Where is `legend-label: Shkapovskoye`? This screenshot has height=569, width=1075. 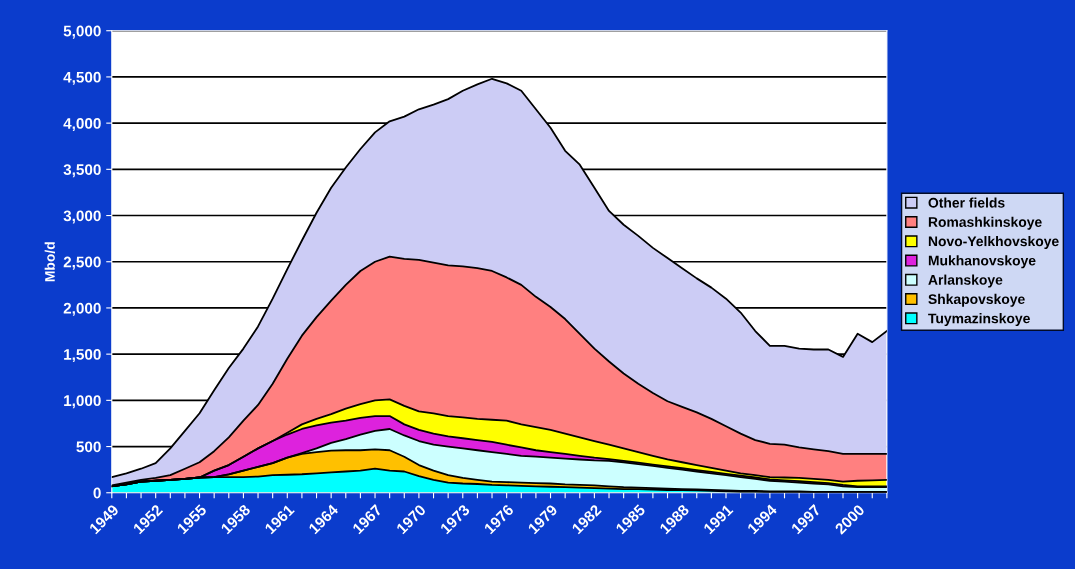 legend-label: Shkapovskoye is located at coordinates (976, 300).